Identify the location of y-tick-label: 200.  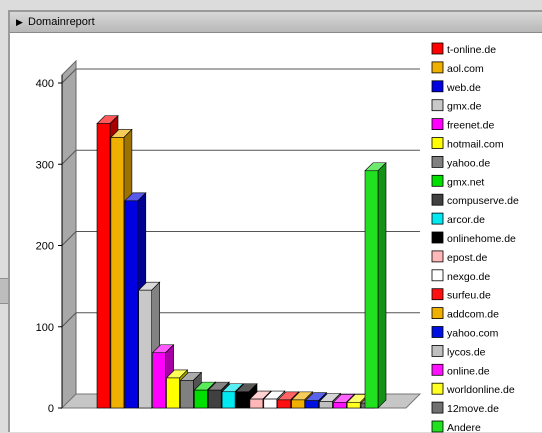
(45, 247).